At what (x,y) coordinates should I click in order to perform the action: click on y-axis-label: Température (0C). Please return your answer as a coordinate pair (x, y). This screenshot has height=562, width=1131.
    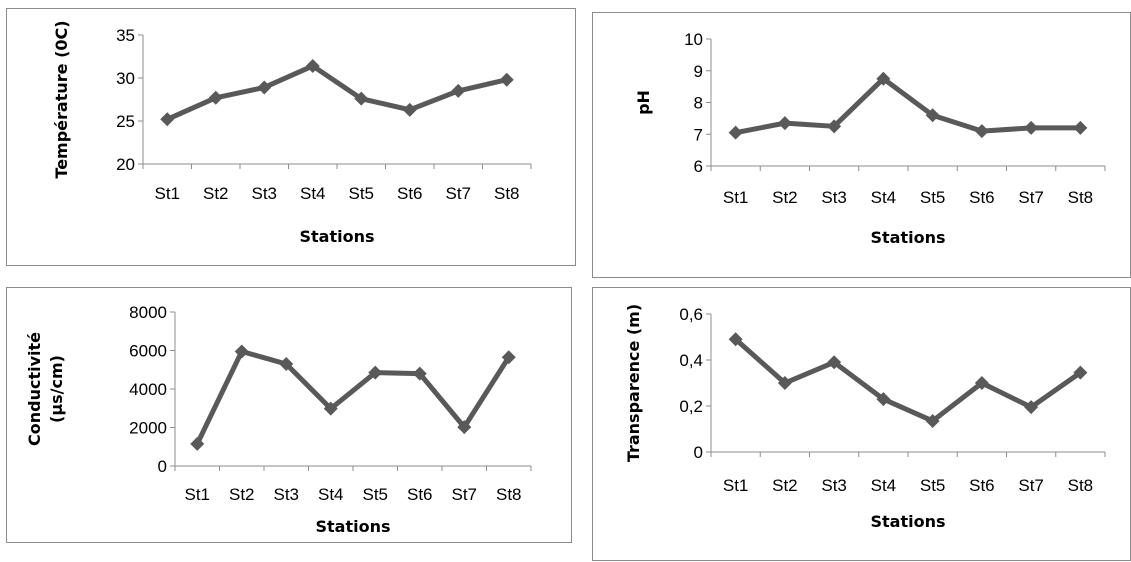
    Looking at the image, I should click on (61, 99).